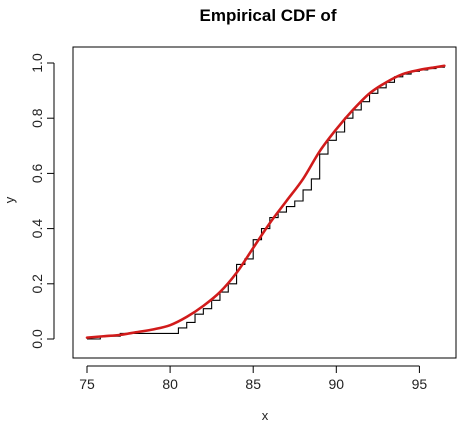  Describe the element at coordinates (37, 173) in the screenshot. I see `y-tick-label: 0.6` at that location.